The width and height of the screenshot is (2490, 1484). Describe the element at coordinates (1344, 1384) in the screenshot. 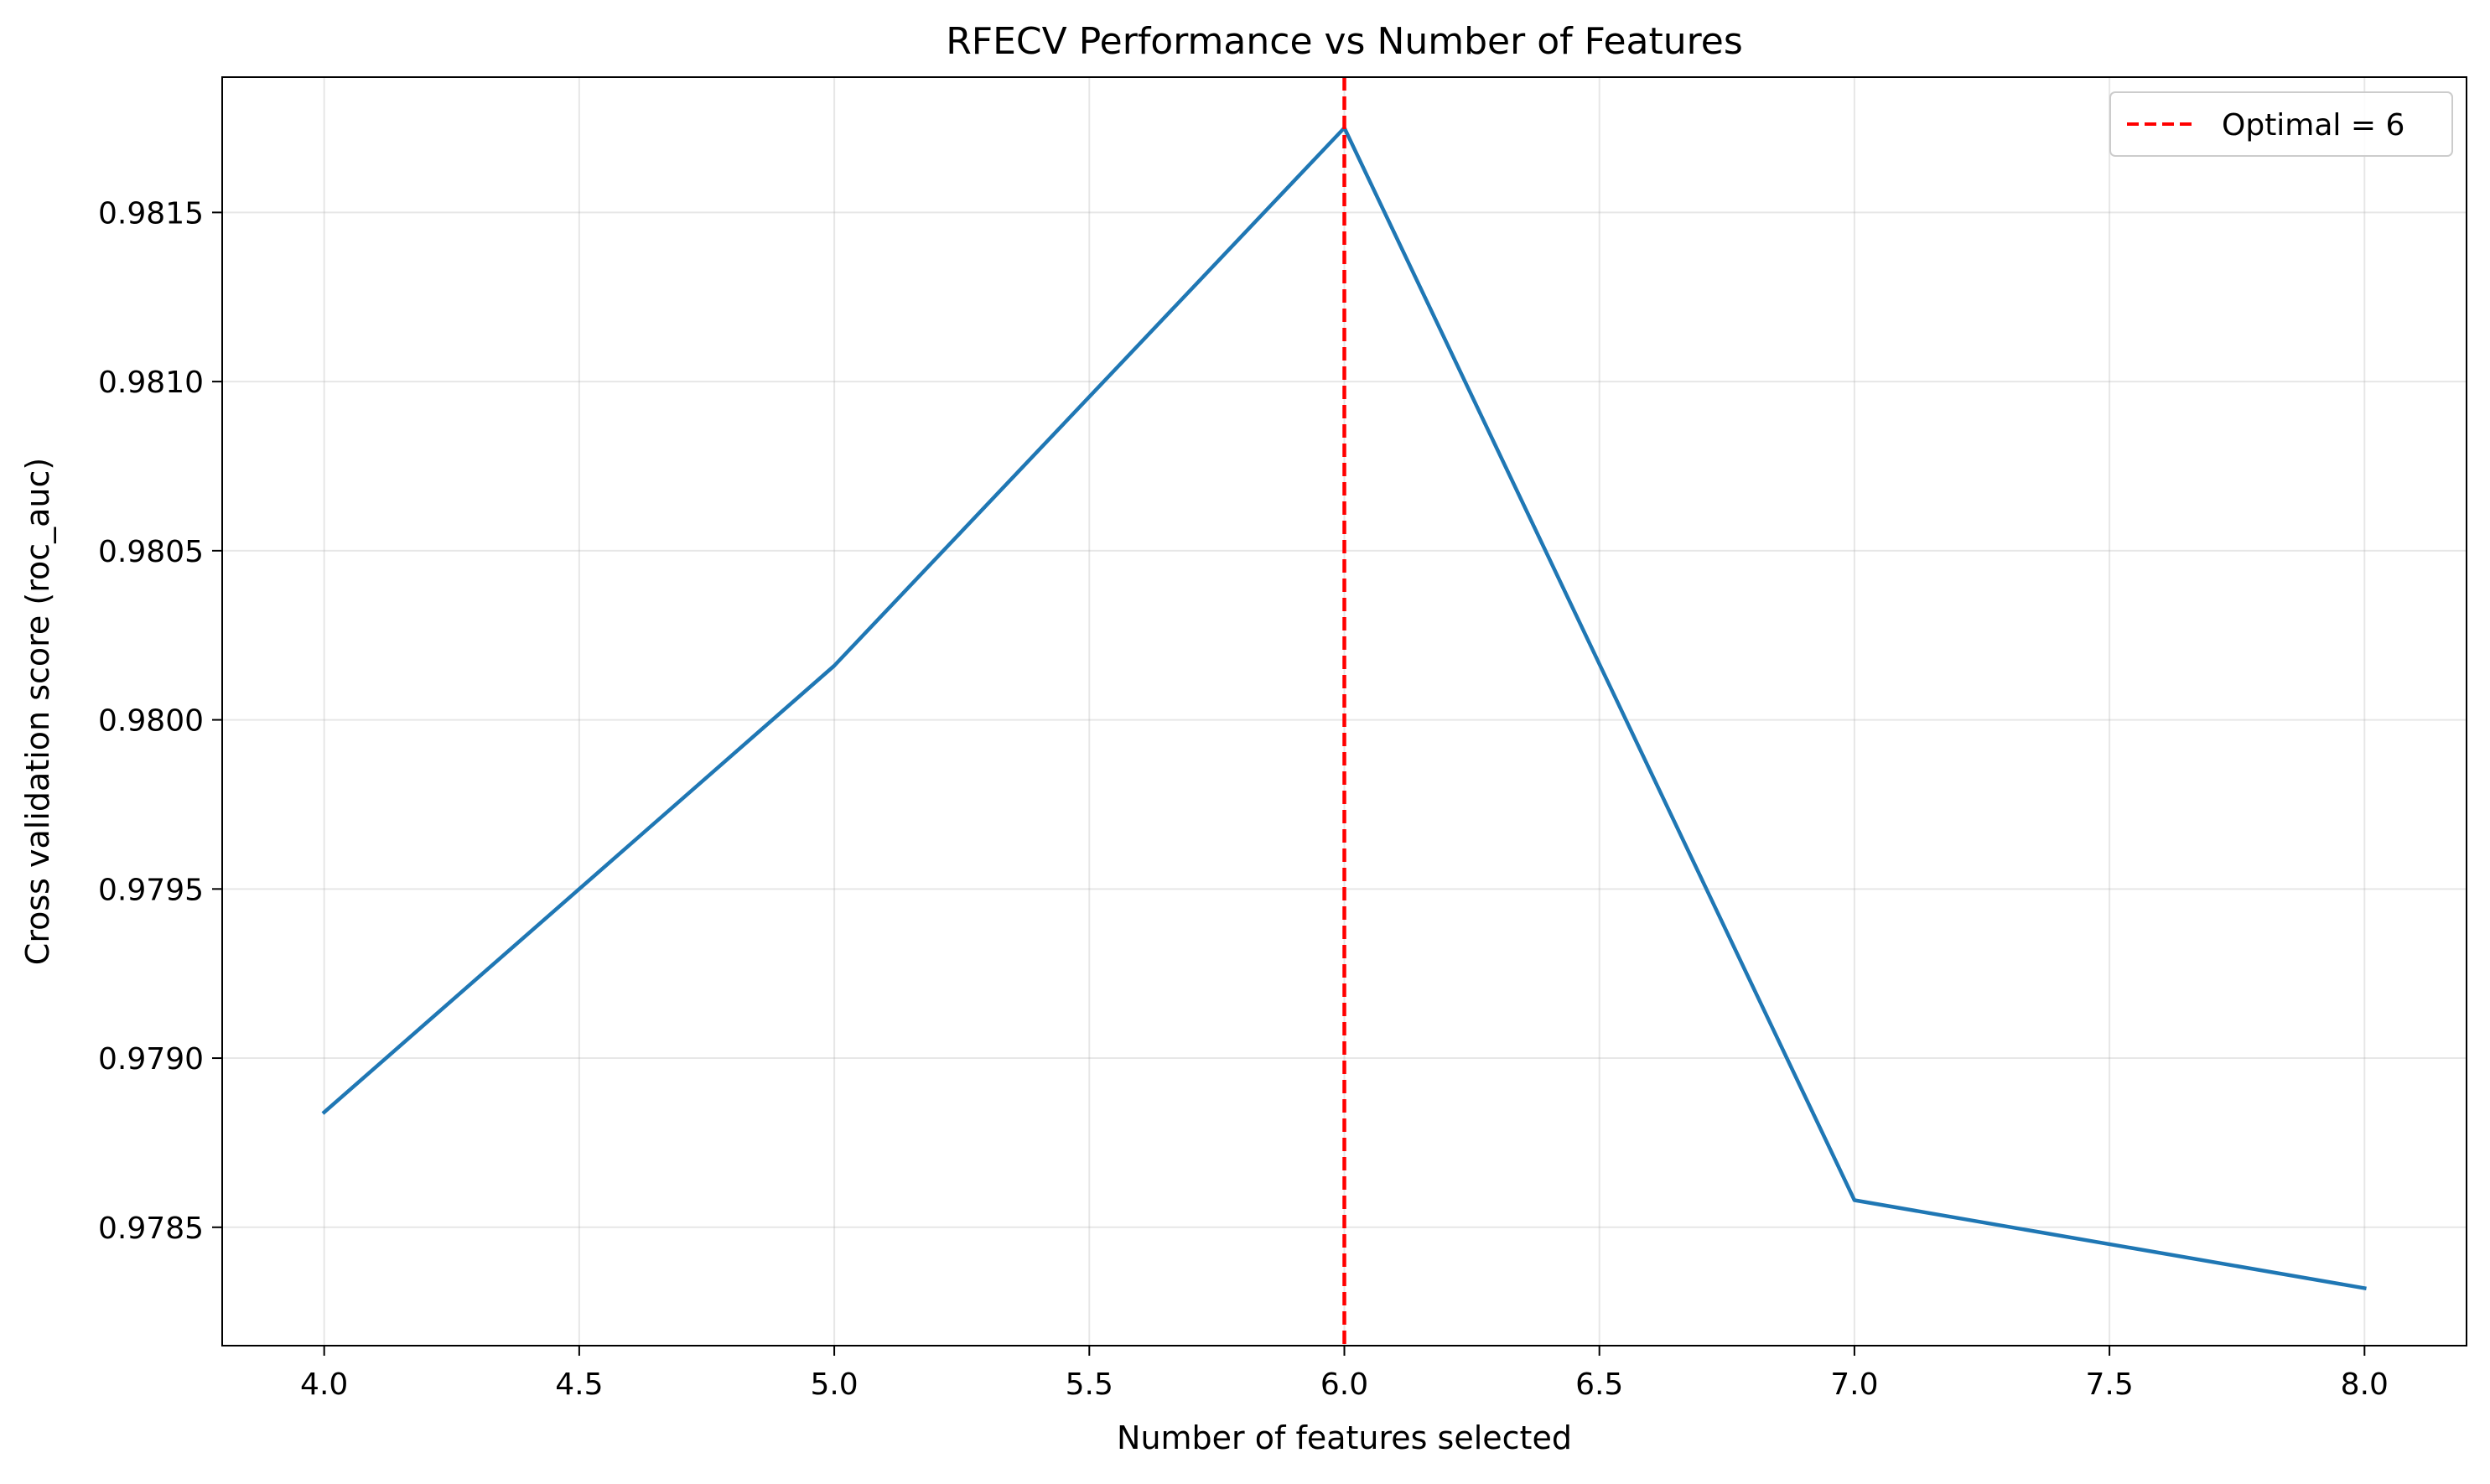

I see `x-tick-label: 6.0` at that location.